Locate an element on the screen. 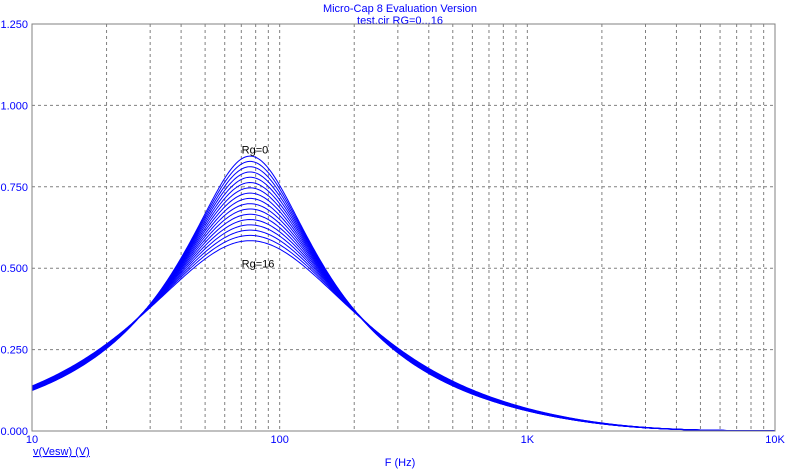 The image size is (800, 472). y-tick-label: 0.000 is located at coordinates (14, 432).